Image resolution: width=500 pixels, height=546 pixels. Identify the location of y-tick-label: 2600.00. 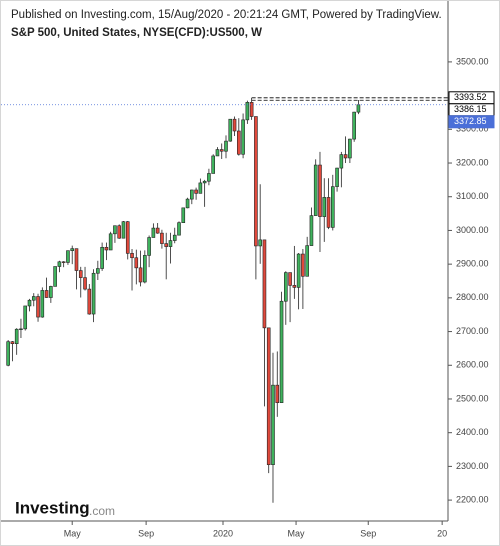
(472, 365).